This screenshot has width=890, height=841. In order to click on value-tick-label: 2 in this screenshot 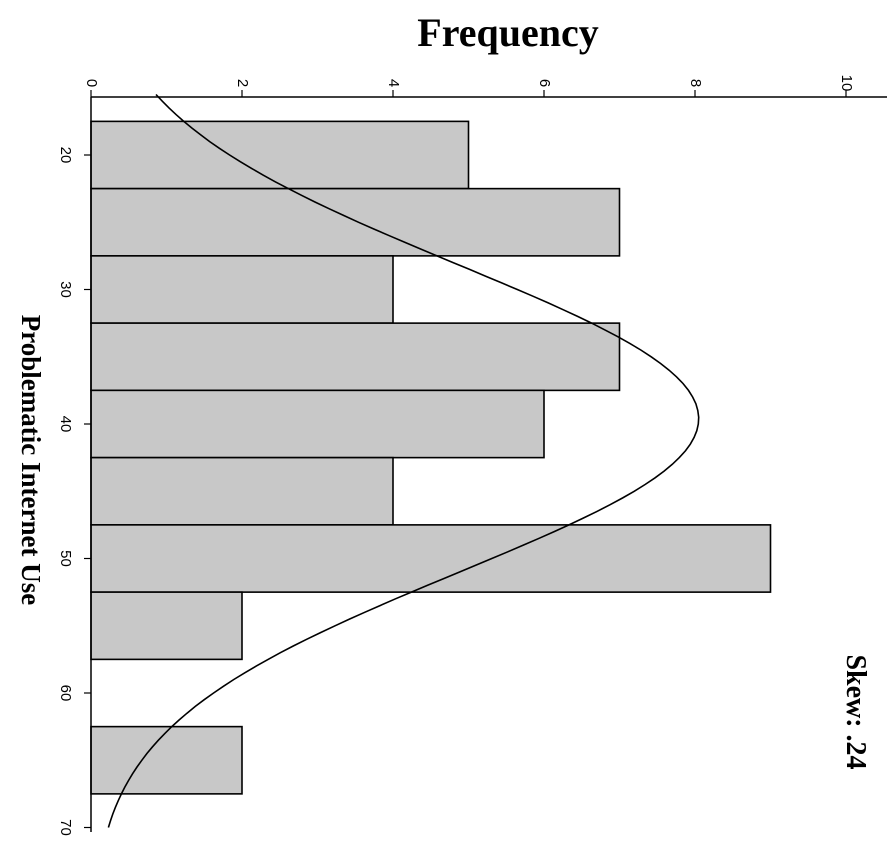, I will do `click(242, 83)`.